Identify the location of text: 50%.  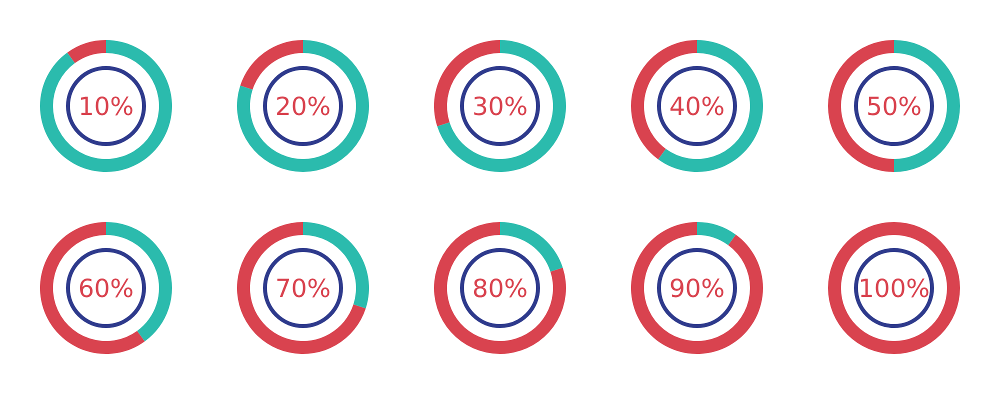
(894, 106).